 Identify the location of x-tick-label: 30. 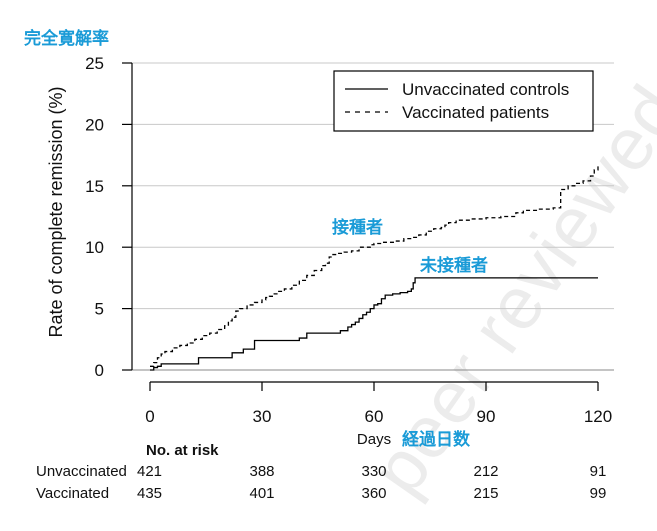
(262, 416).